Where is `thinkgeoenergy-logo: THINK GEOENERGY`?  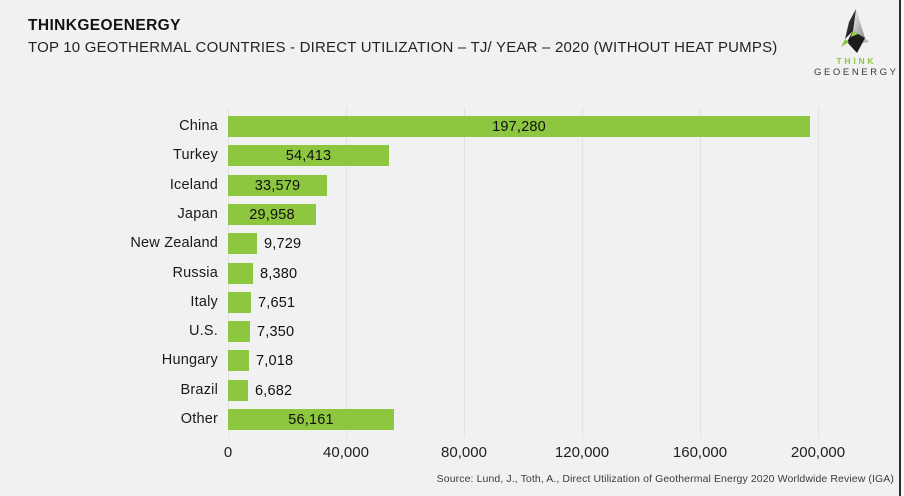
thinkgeoenergy-logo: THINK GEOENERGY is located at coordinates (855, 43).